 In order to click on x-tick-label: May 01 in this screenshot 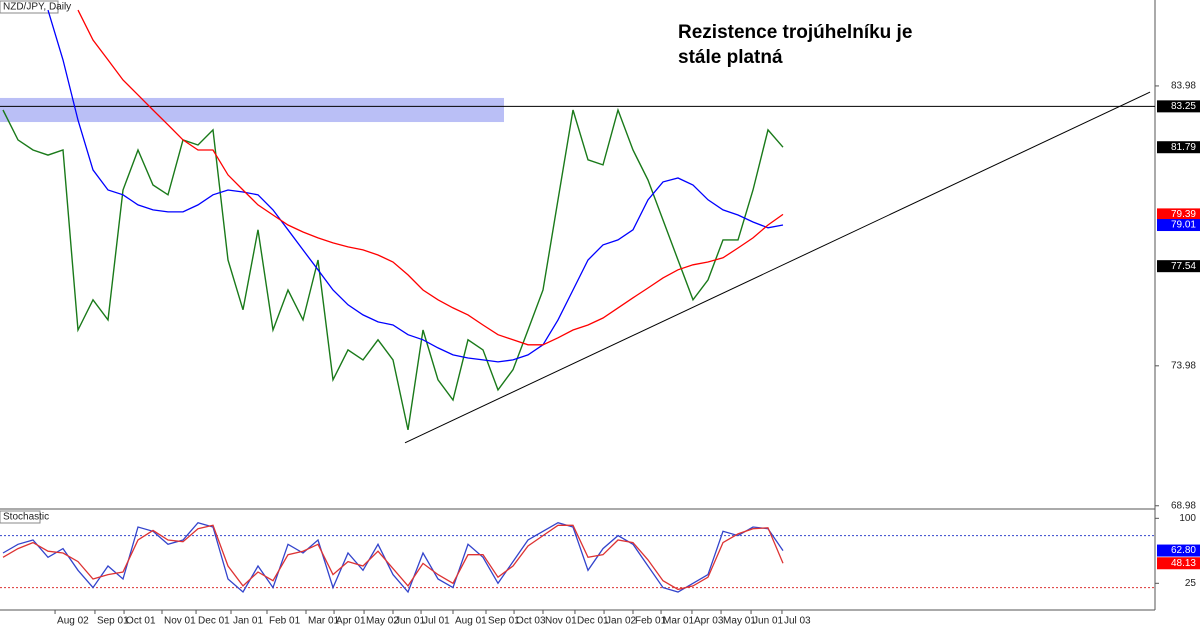, I will do `click(739, 621)`.